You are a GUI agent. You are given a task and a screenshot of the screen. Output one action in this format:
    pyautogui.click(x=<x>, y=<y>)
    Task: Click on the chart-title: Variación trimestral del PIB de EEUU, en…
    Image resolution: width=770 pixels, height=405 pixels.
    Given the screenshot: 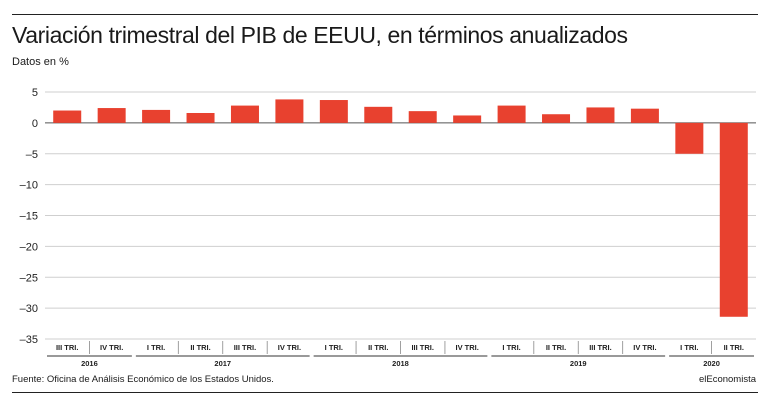 What is the action you would take?
    pyautogui.click(x=320, y=35)
    